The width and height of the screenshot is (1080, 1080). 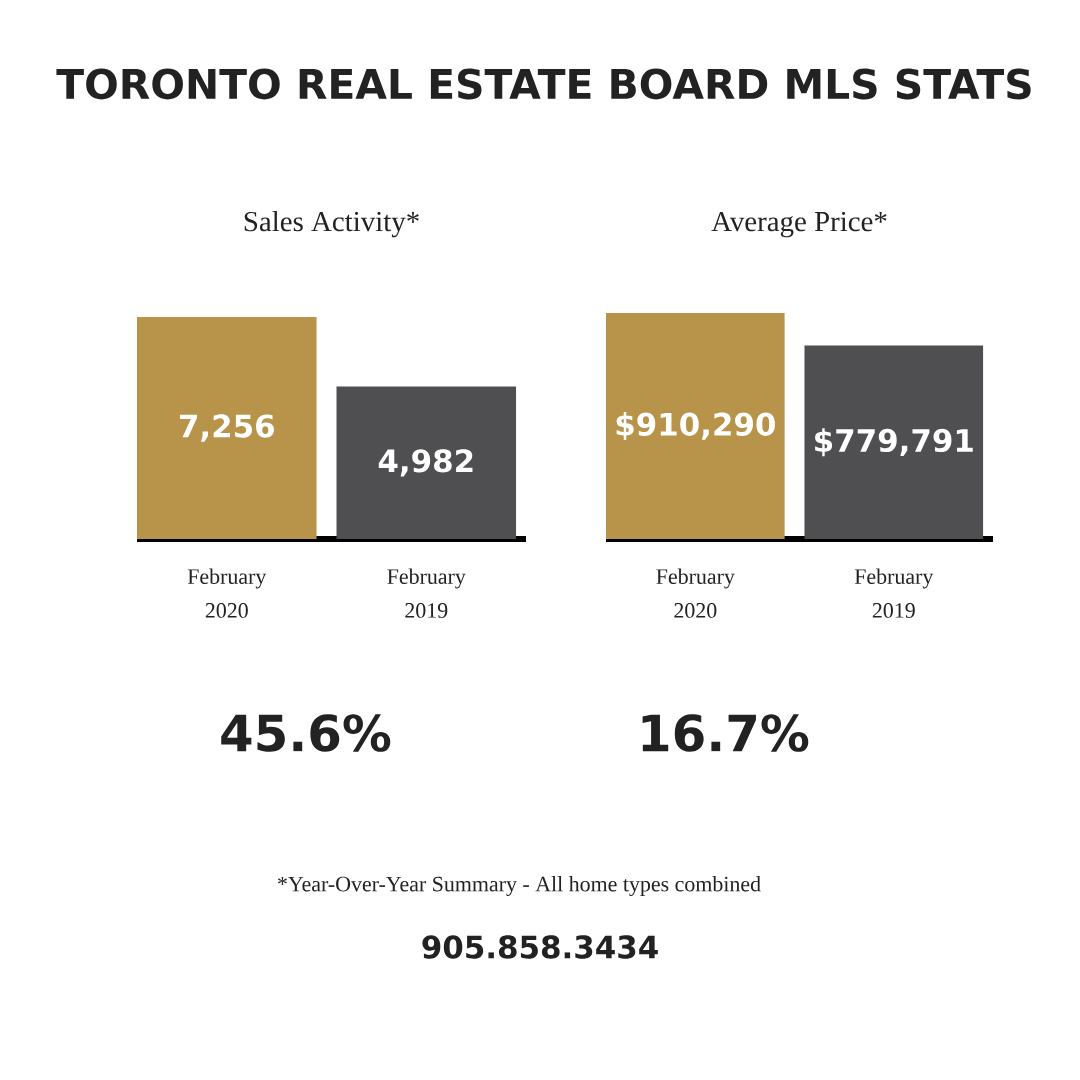 I want to click on text: 16.7%, so click(x=725, y=733).